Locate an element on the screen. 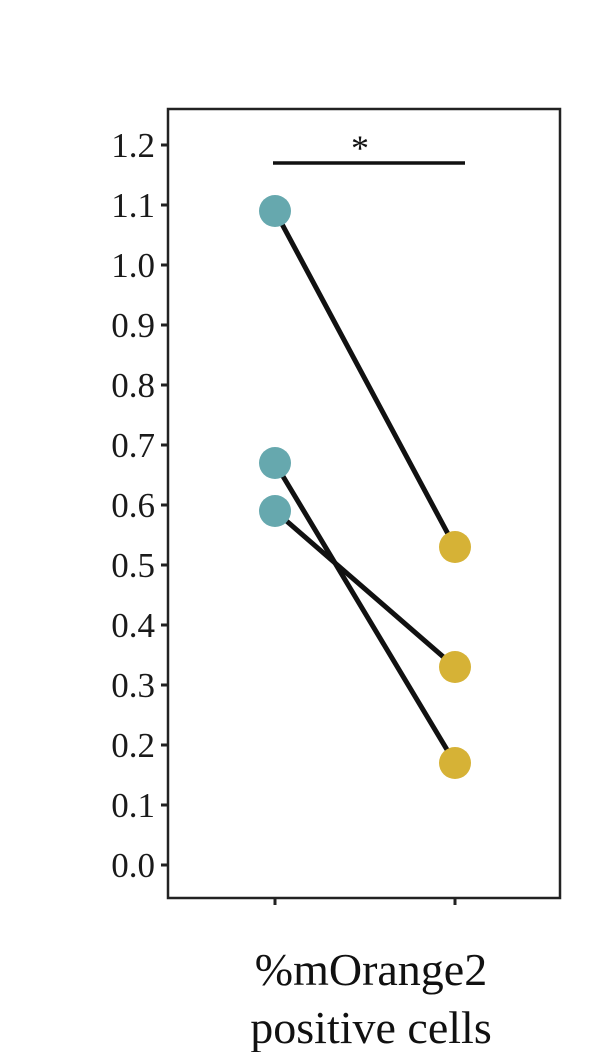 Image resolution: width=602 pixels, height=1052 pixels. y-tick-label: 0.3 is located at coordinates (133, 685).